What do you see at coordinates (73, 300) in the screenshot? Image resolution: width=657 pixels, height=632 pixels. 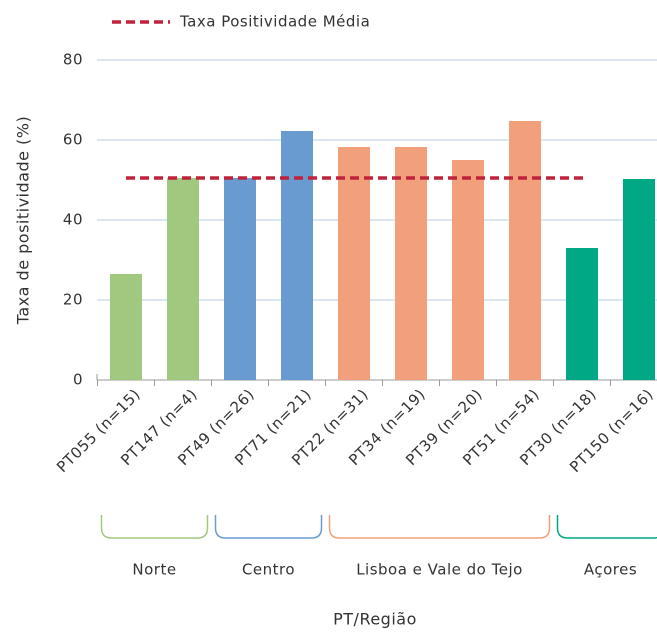 I see `y-tick-label: 20` at bounding box center [73, 300].